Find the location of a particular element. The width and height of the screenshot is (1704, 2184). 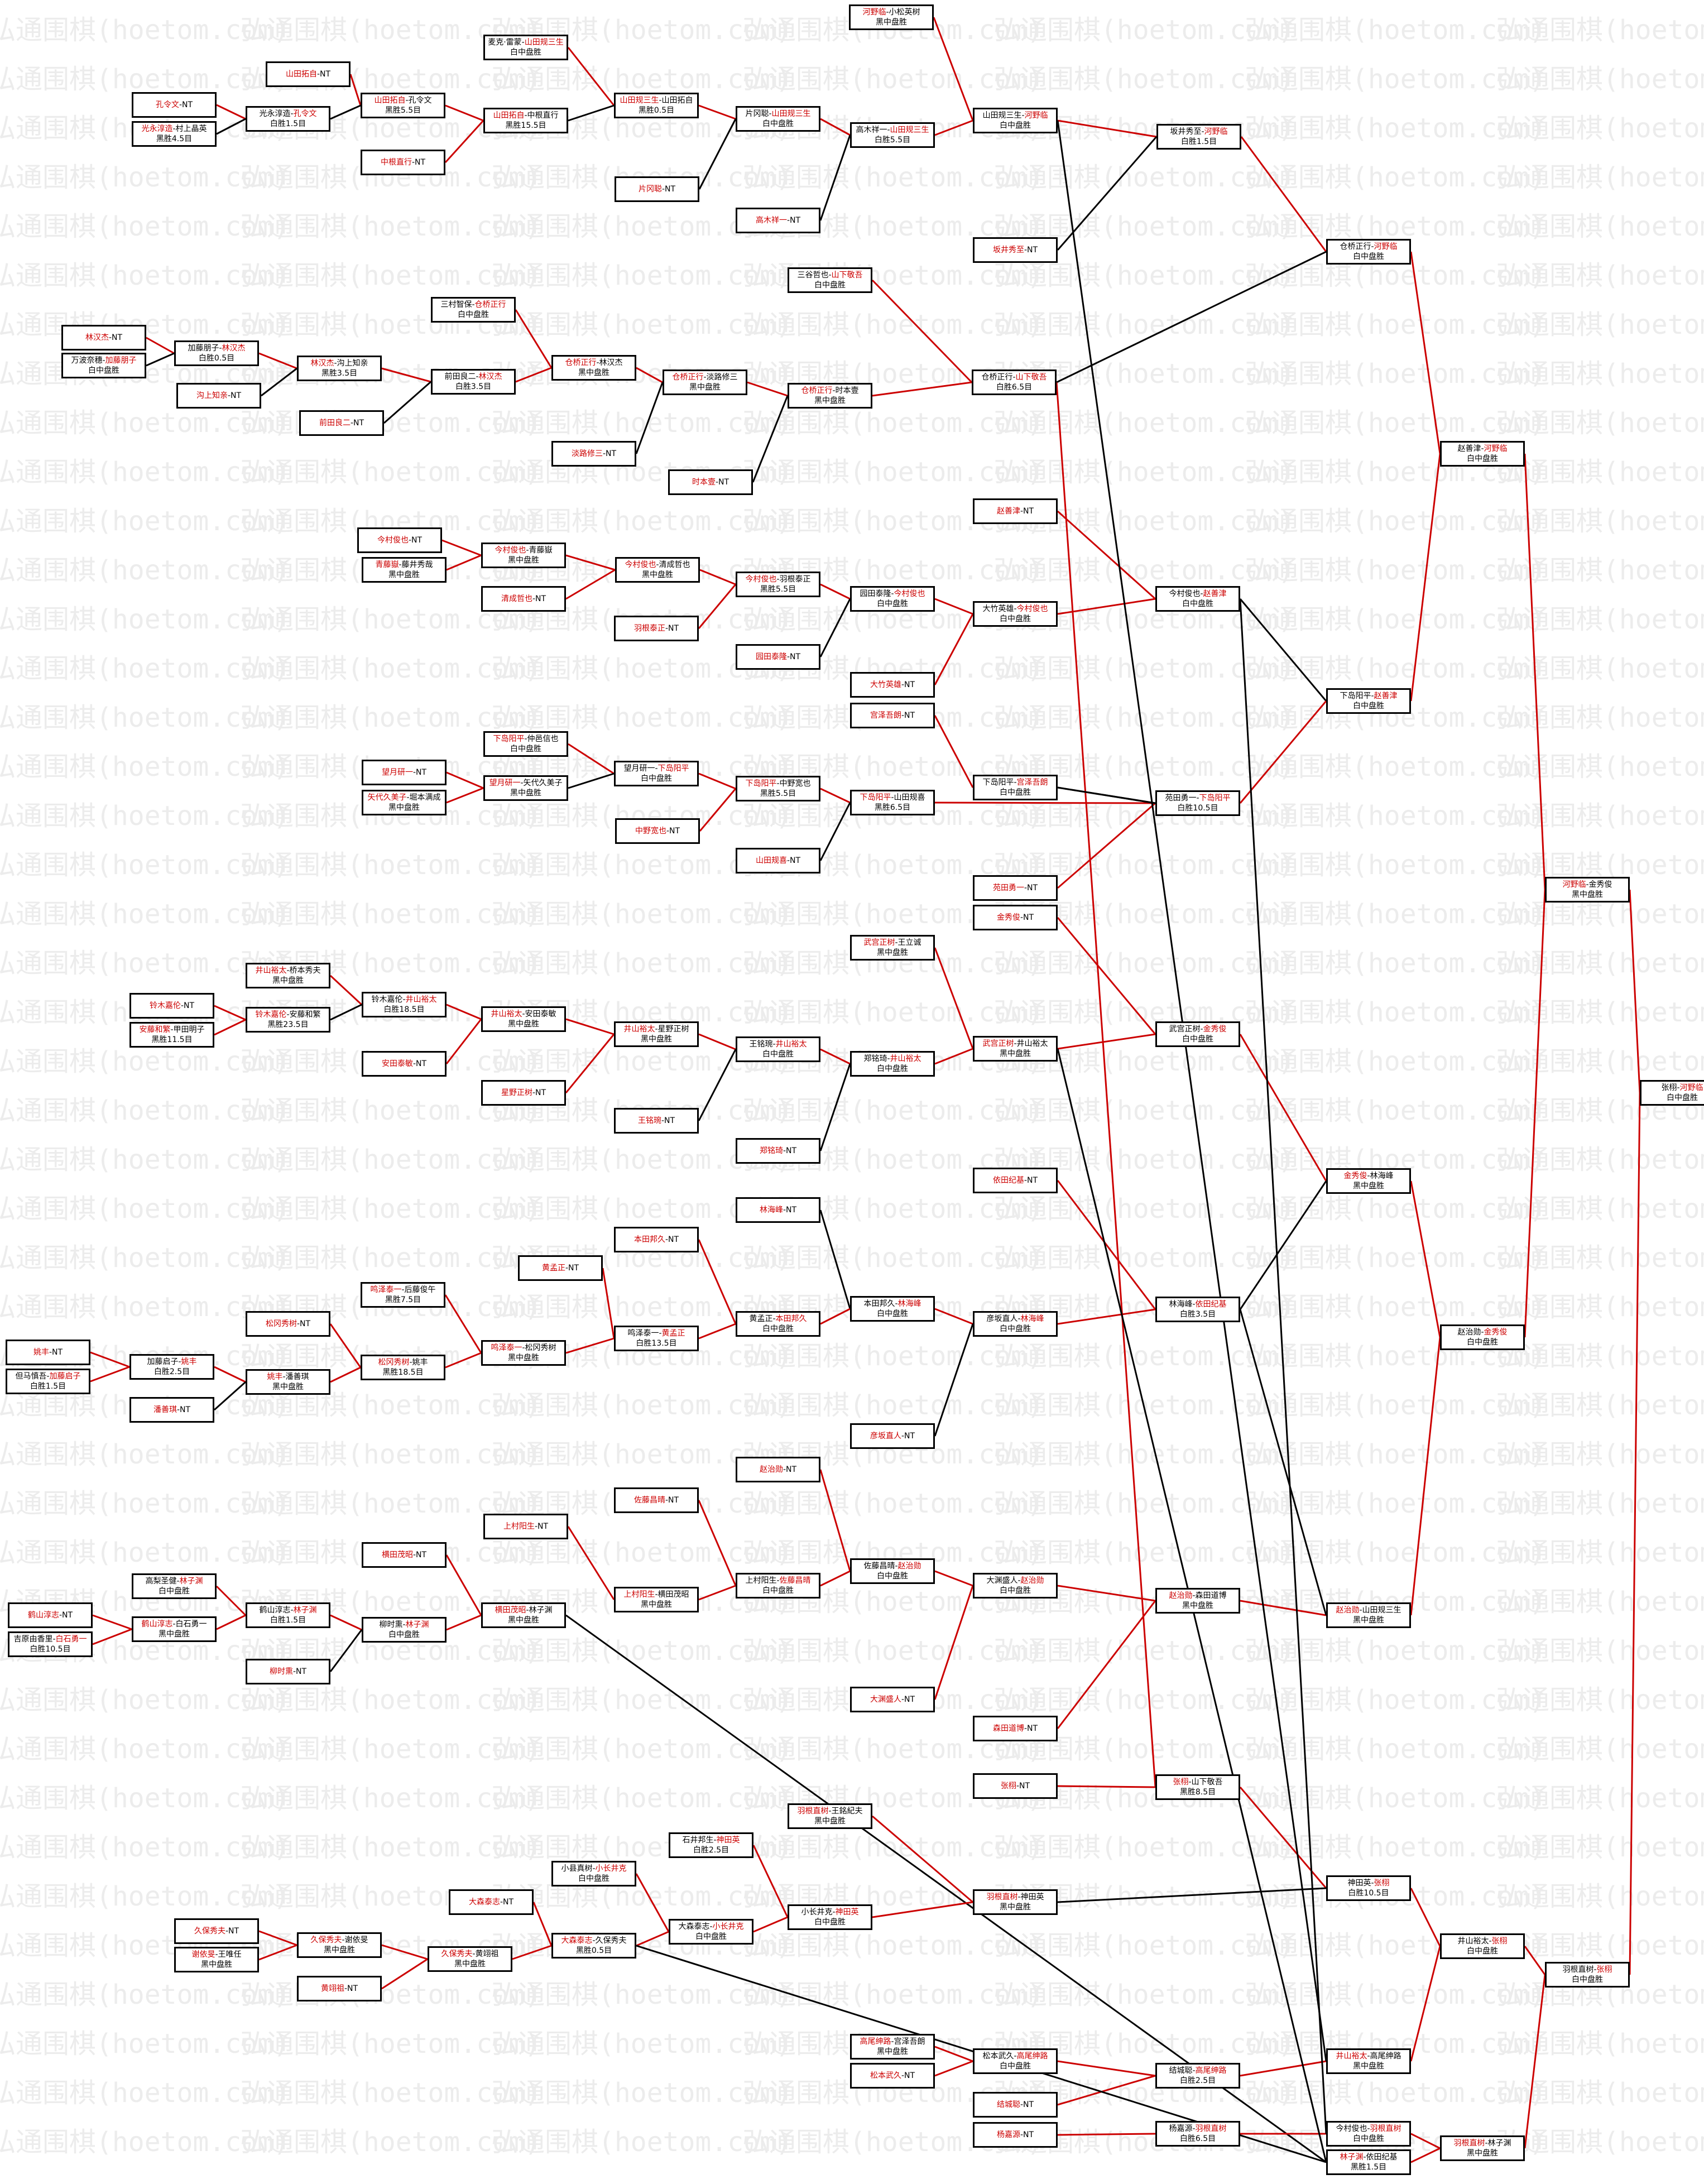

match-box: 上村阳生-佐藤昌晴 白中盘胜 is located at coordinates (778, 1586).